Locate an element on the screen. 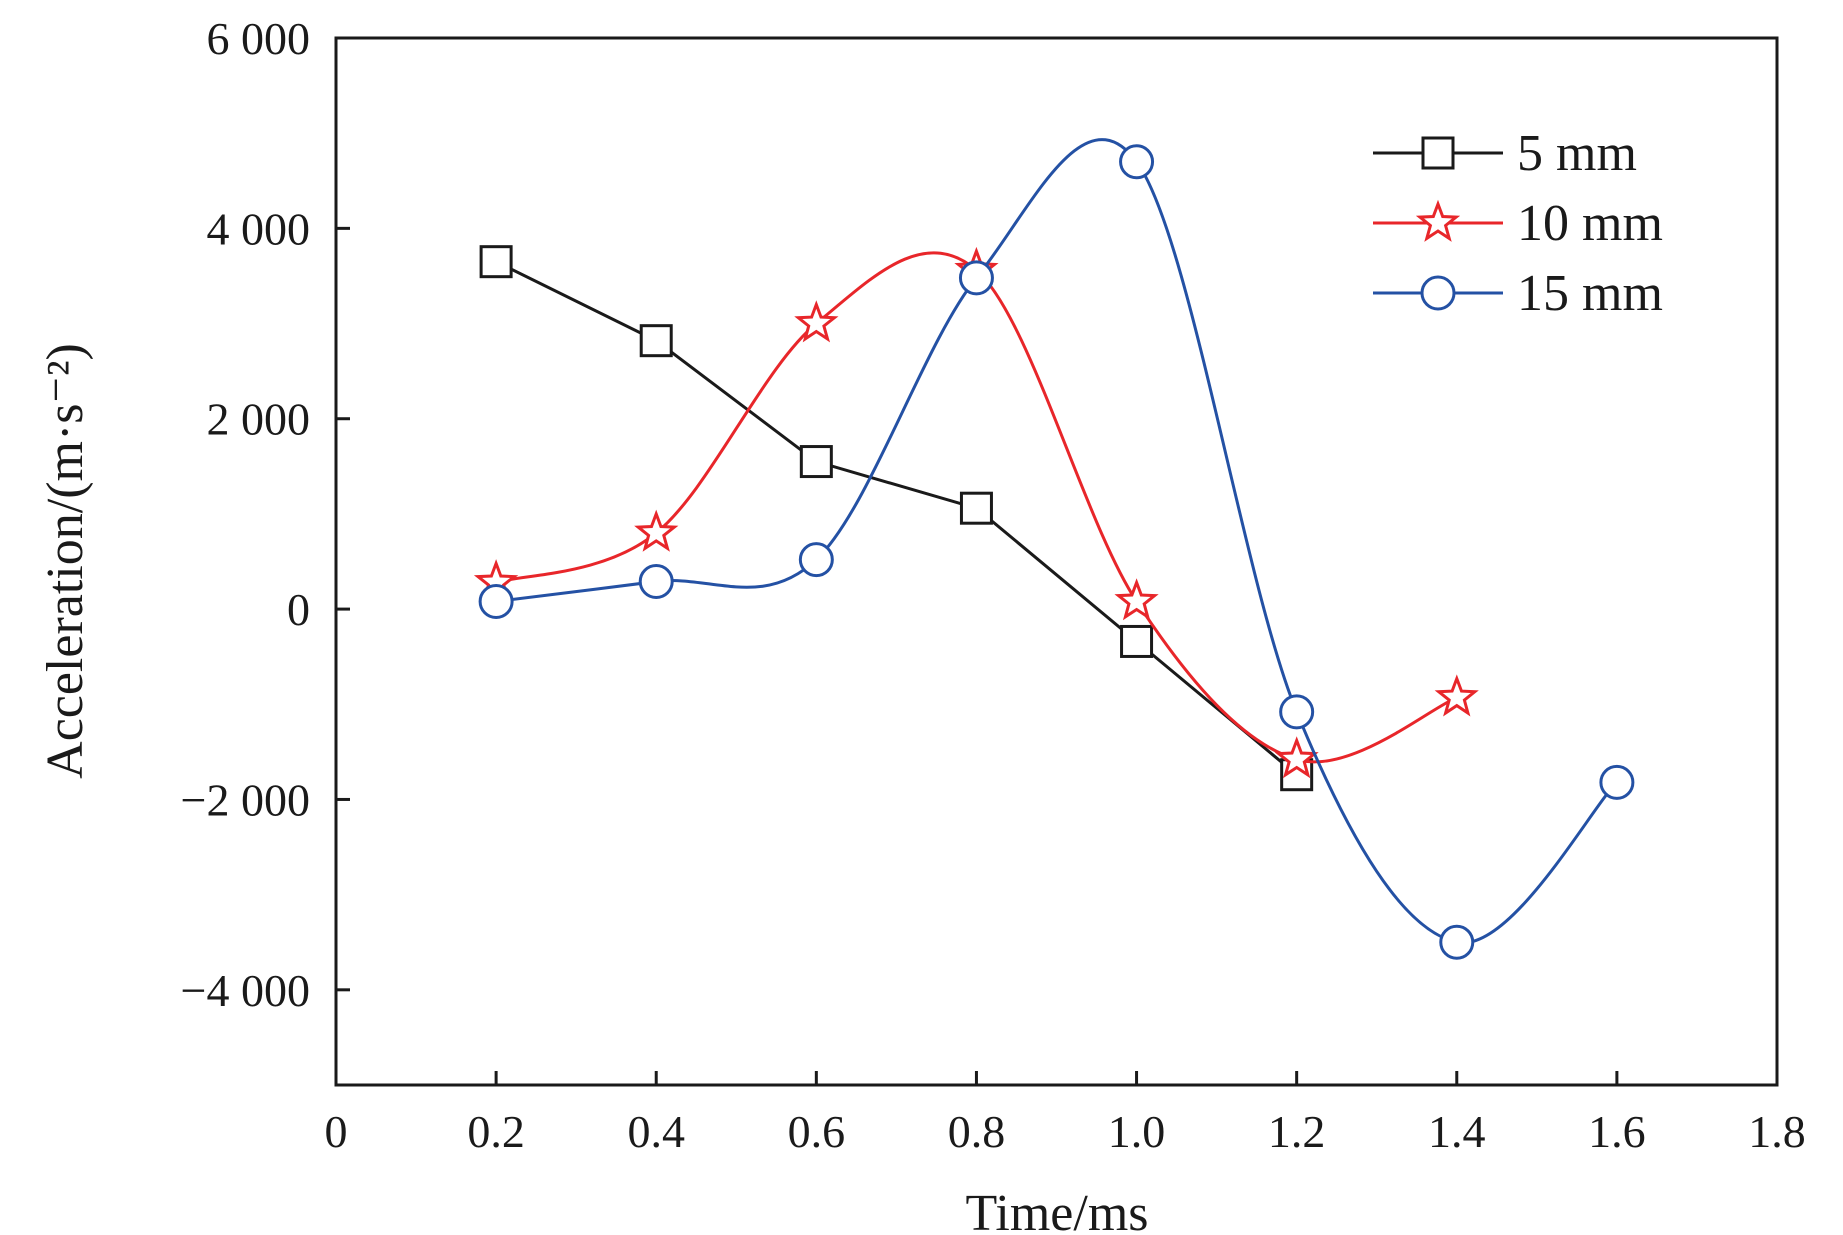 Image resolution: width=1843 pixels, height=1235 pixels. x-tick-label: 0.4 is located at coordinates (656, 1131).